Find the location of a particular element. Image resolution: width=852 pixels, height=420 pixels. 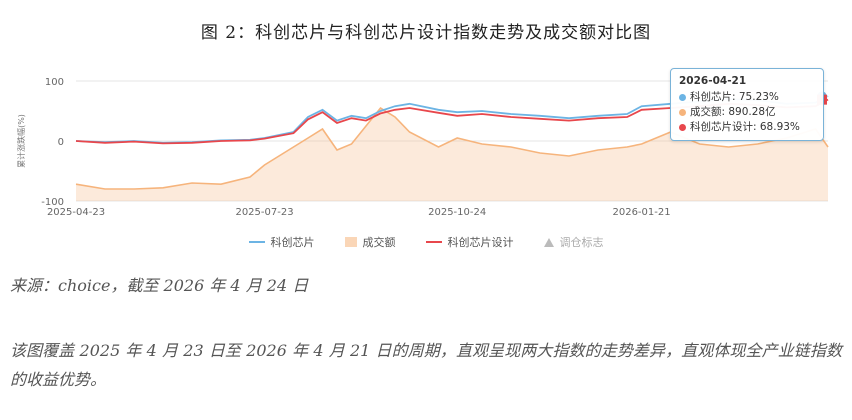

y-tick-label: -100 is located at coordinates (52, 202).